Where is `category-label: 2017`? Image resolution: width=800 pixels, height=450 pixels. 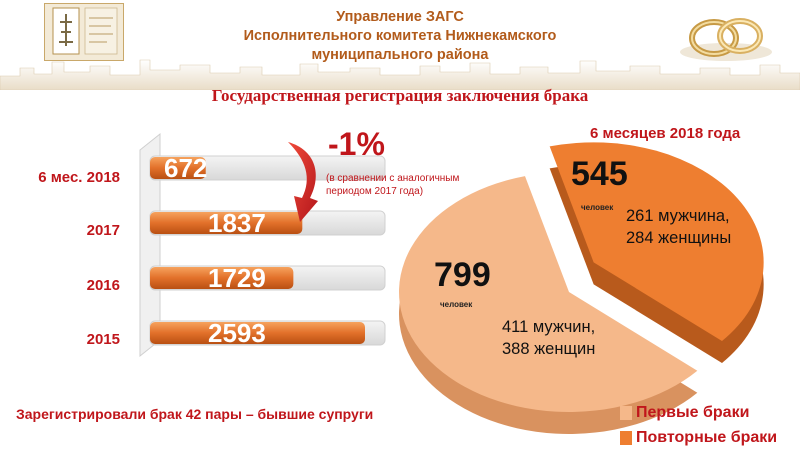 category-label: 2017 is located at coordinates (103, 230).